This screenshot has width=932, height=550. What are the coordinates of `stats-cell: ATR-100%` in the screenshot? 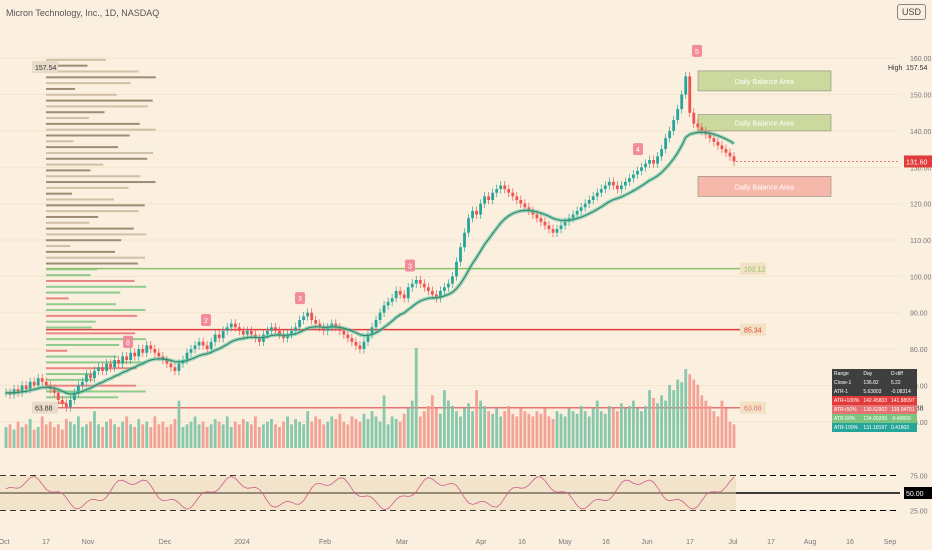 It's located at (846, 427).